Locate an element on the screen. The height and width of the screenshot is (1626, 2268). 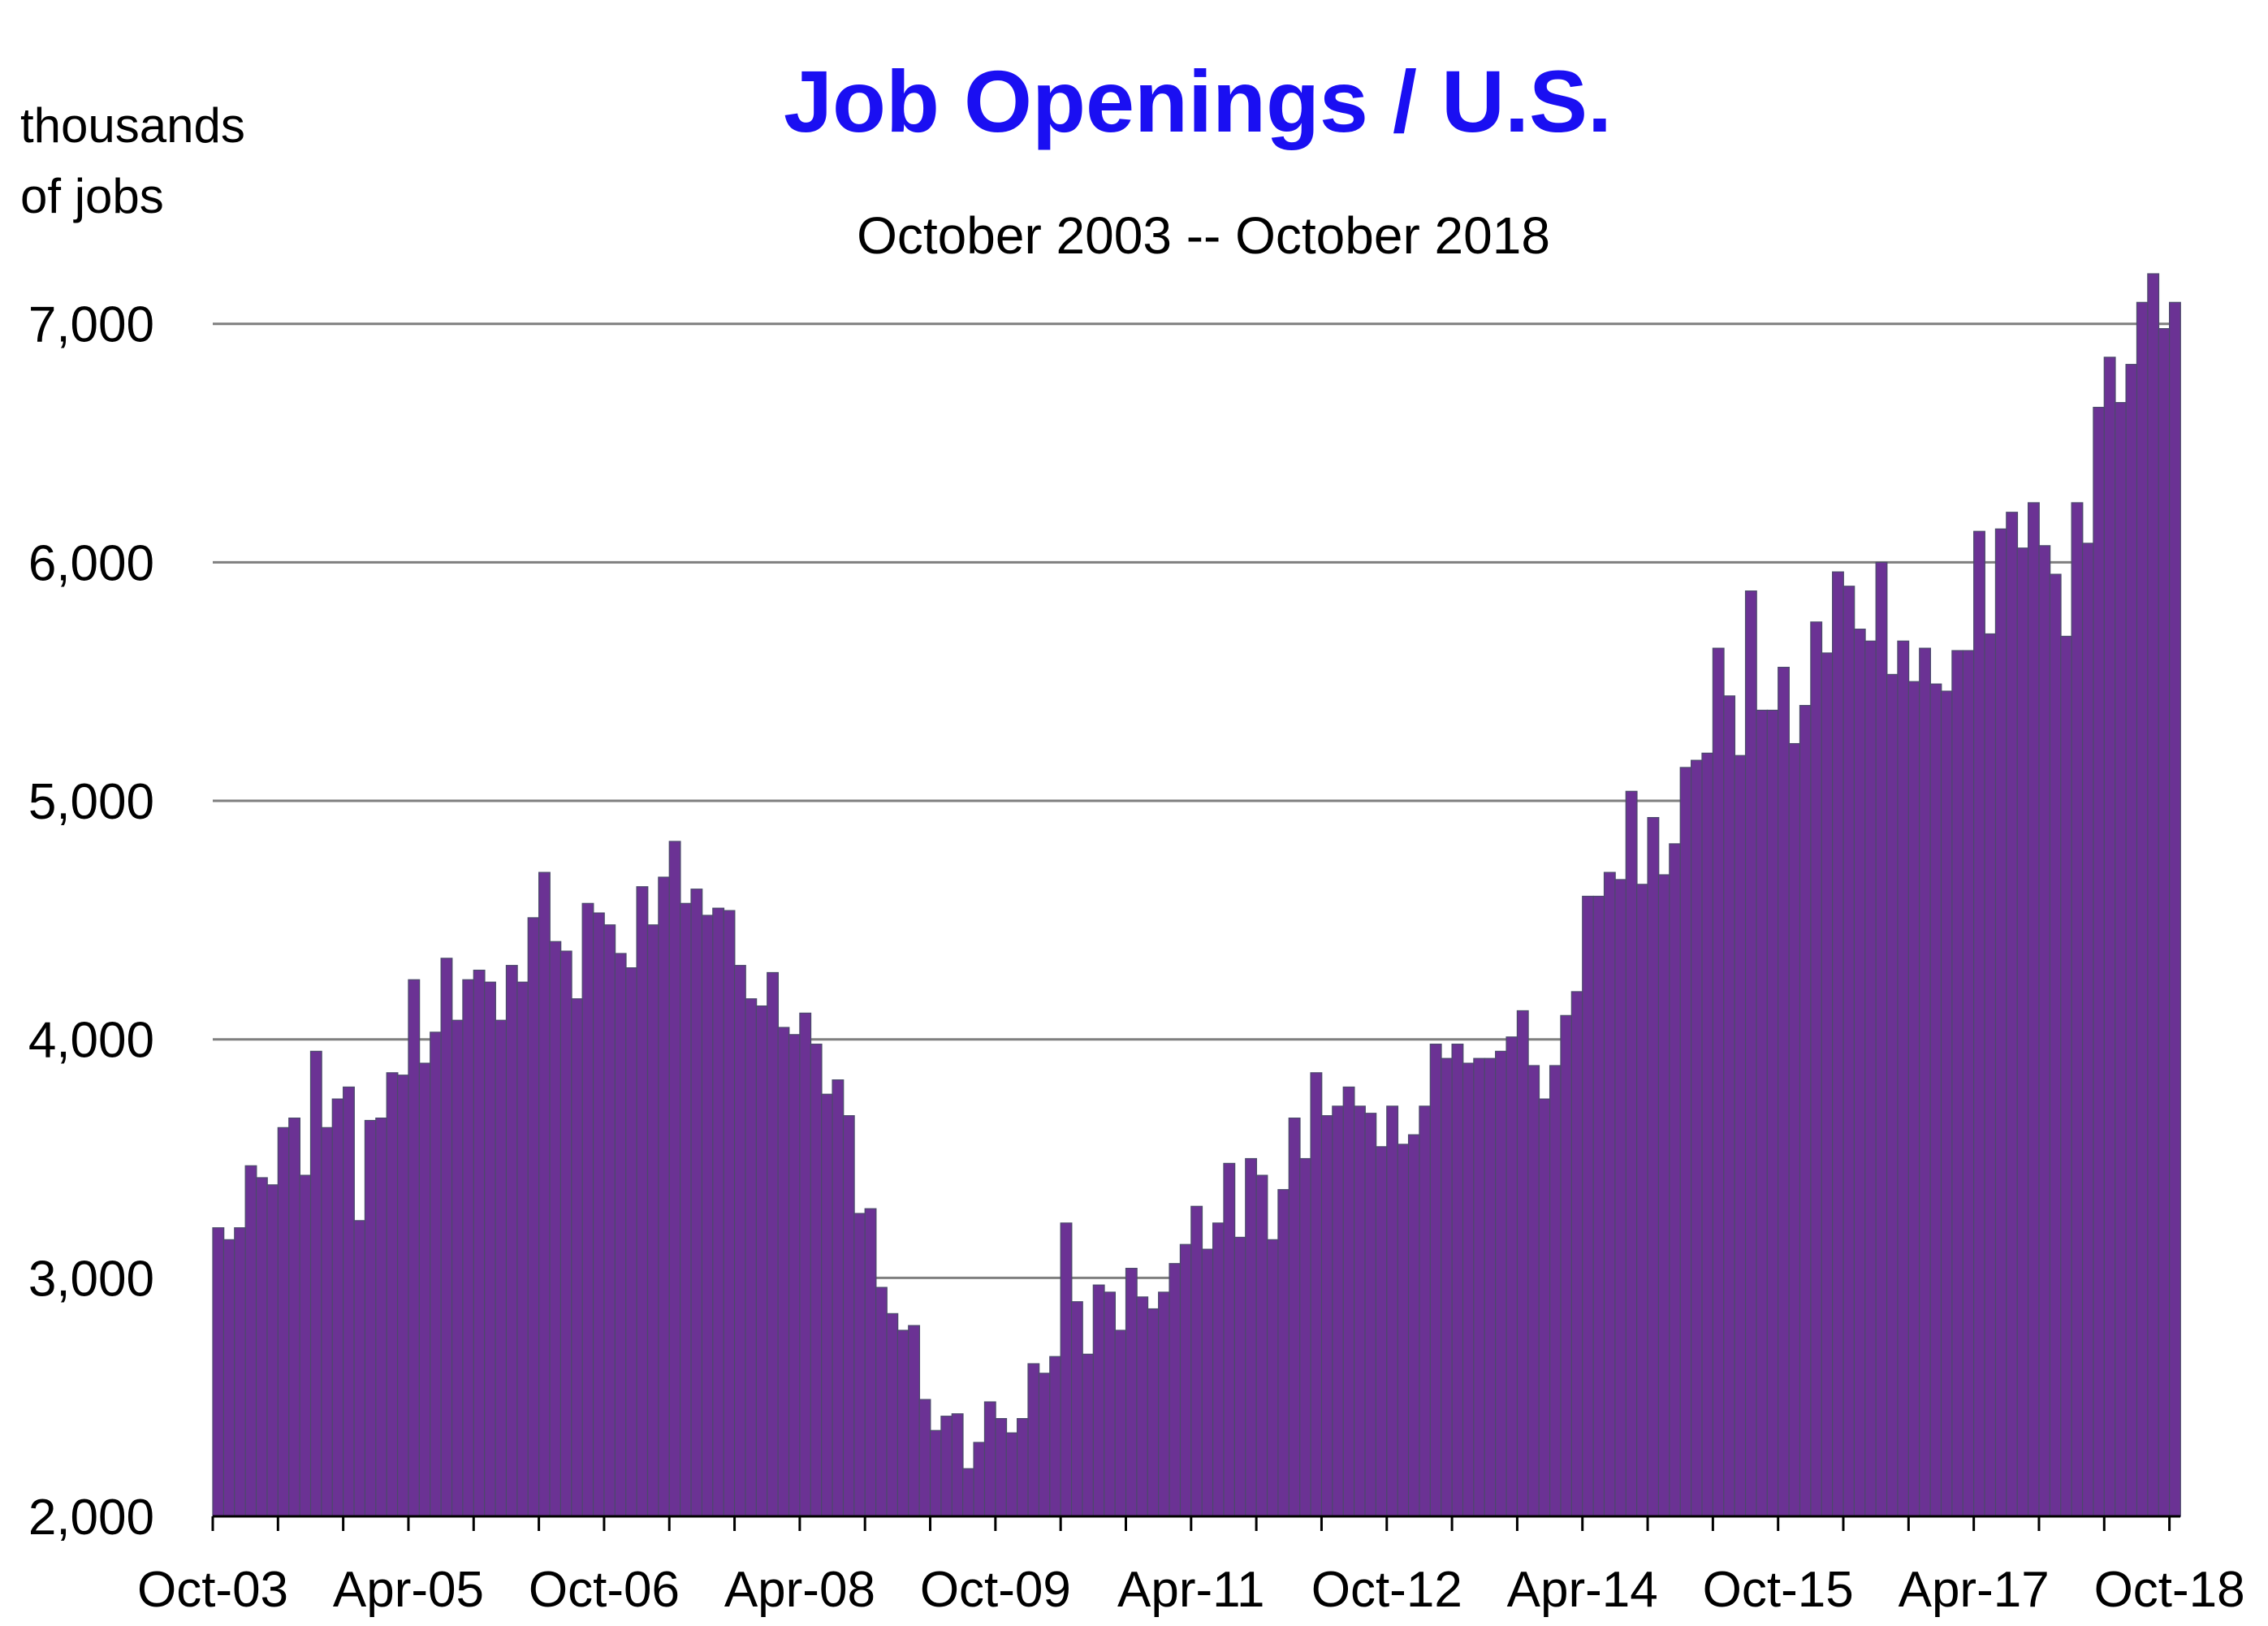
x-axis is located at coordinates (1195, 1523).